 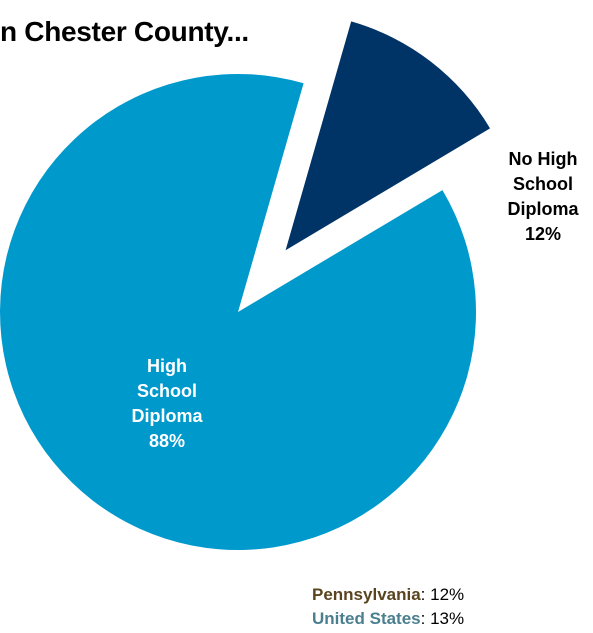 What do you see at coordinates (388, 607) in the screenshot?
I see `comparison-list: Pennsylvania: 12% United States: 13%` at bounding box center [388, 607].